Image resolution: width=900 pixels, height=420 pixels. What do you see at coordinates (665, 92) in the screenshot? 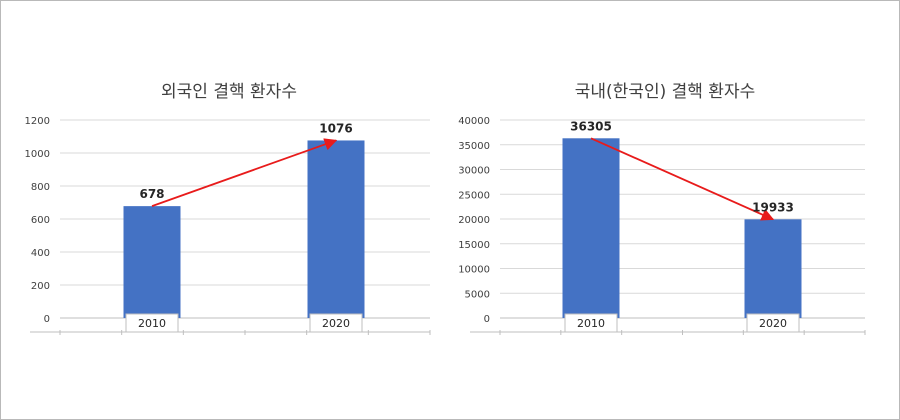
I see `chart-title: 국내(한국인) 결핵 환자수` at bounding box center [665, 92].